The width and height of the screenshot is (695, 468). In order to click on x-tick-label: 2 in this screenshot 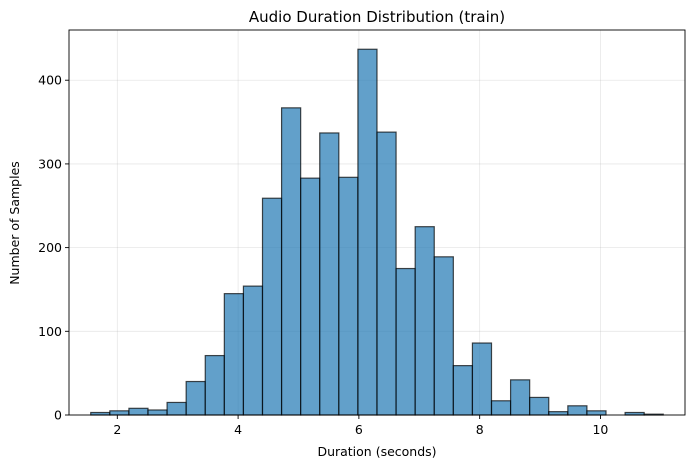, I will do `click(117, 429)`.